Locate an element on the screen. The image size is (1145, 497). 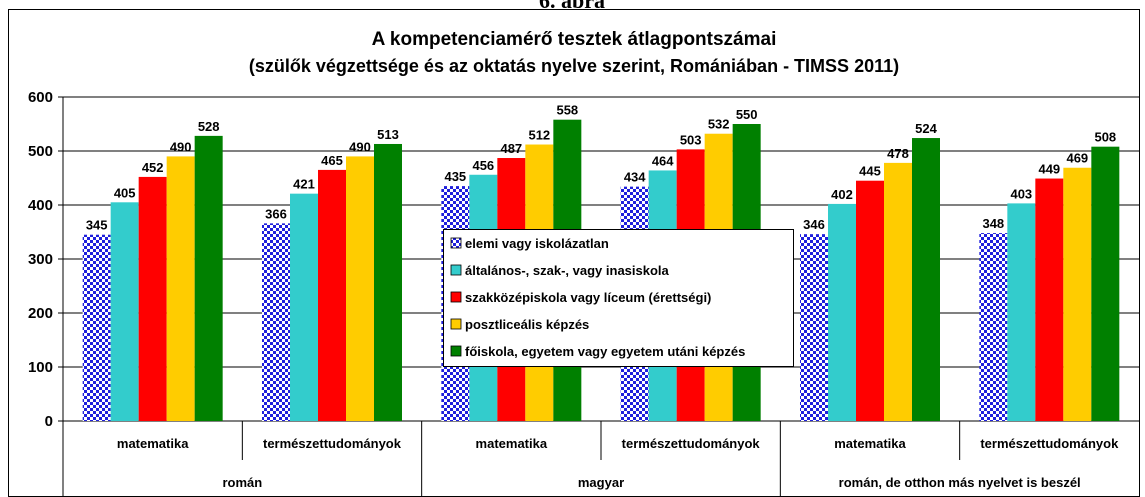
value-label: 550 is located at coordinates (747, 114).